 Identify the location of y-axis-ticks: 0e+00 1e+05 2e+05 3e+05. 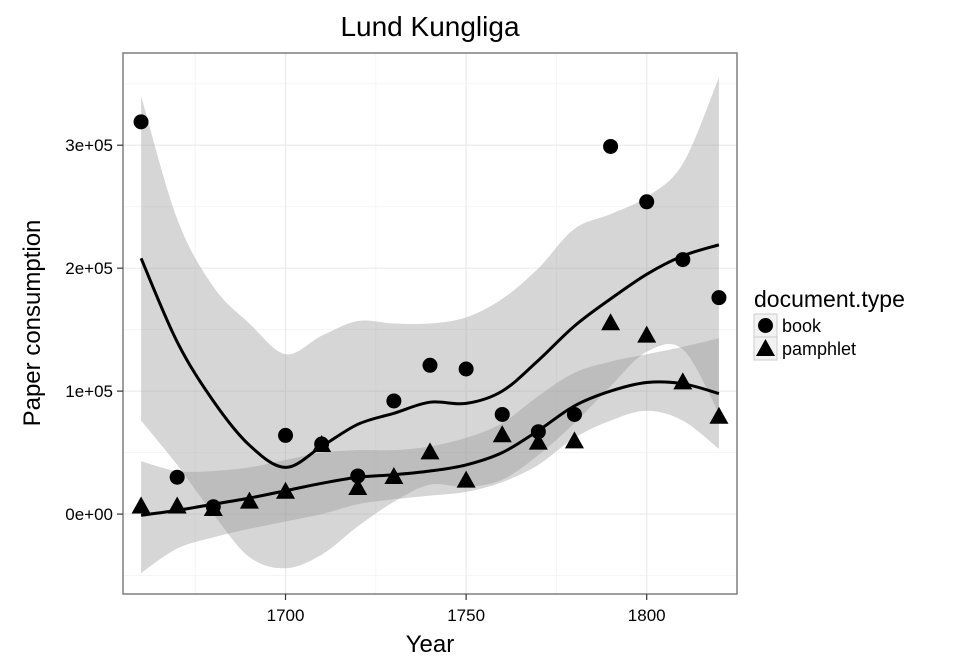
(94, 330).